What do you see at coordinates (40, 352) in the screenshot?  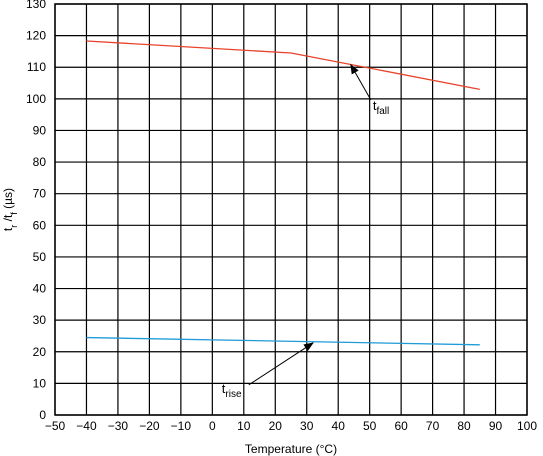 I see `y-tick-label: 20` at bounding box center [40, 352].